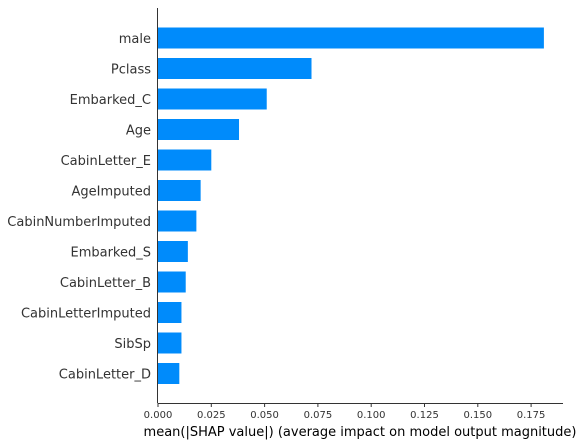  I want to click on x-tick-label: 0.100, so click(371, 415).